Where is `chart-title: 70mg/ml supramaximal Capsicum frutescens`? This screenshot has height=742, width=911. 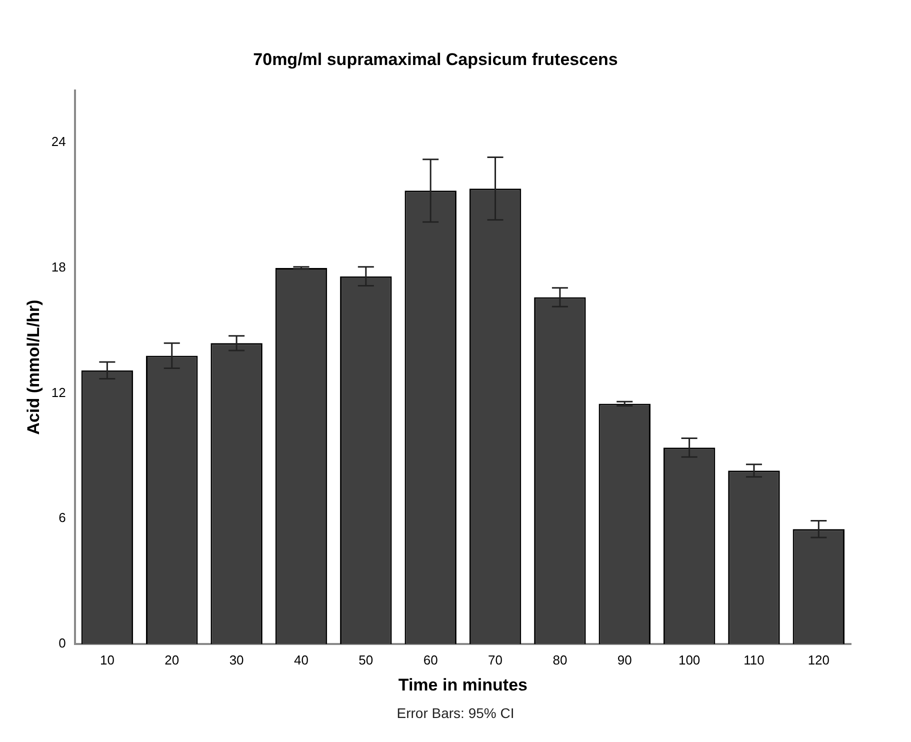
chart-title: 70mg/ml supramaximal Capsicum frutescens is located at coordinates (435, 59).